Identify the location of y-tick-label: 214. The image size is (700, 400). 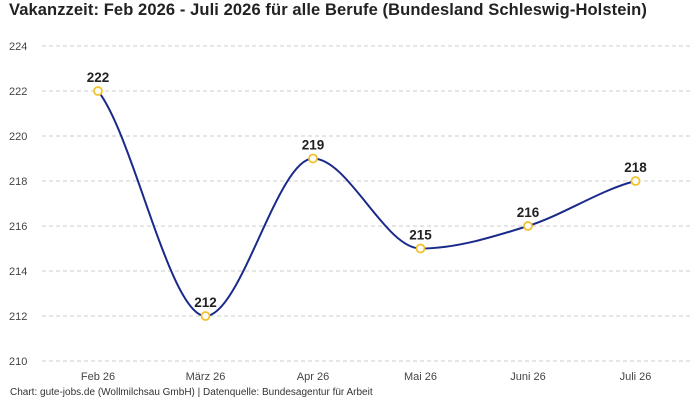
(18, 272).